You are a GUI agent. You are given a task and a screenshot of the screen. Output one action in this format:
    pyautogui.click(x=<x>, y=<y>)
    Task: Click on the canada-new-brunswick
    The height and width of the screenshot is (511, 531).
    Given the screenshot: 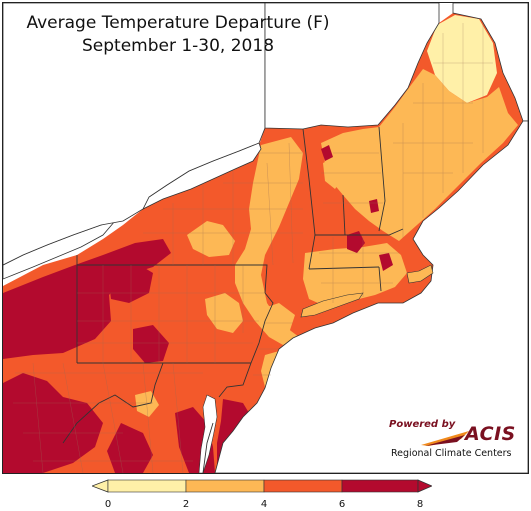 What is the action you would take?
    pyautogui.click(x=490, y=62)
    